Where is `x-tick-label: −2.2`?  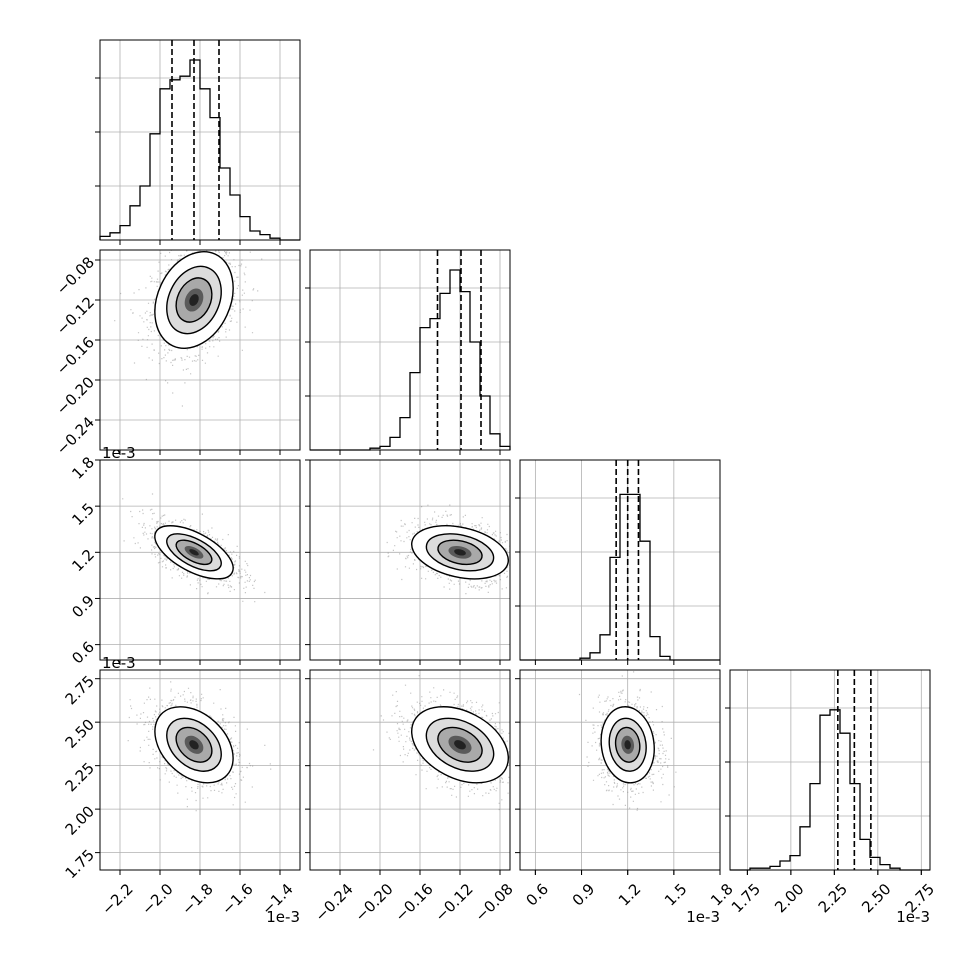
x-tick-label: −2.2 is located at coordinates (117, 899).